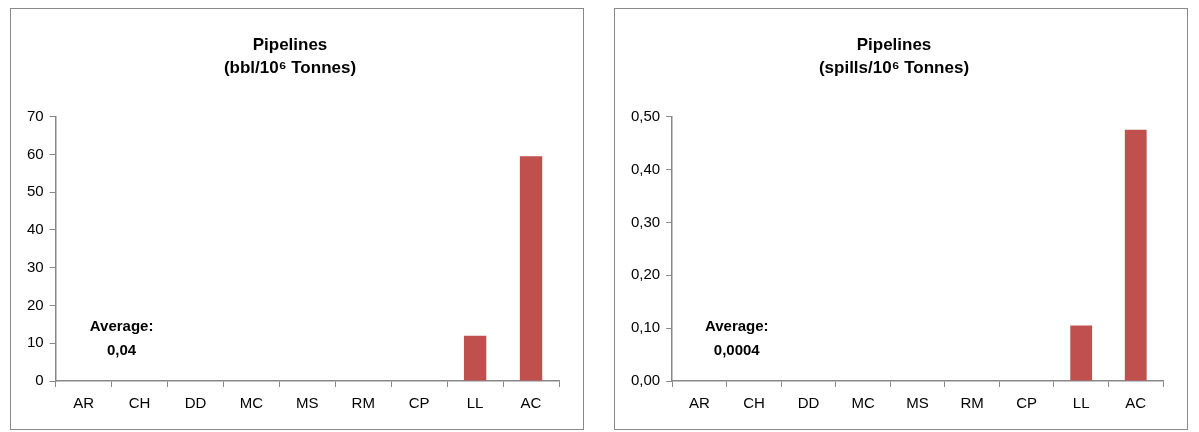 This screenshot has height=432, width=1199. What do you see at coordinates (736, 337) in the screenshot?
I see `annotation: Average: 0,0004` at bounding box center [736, 337].